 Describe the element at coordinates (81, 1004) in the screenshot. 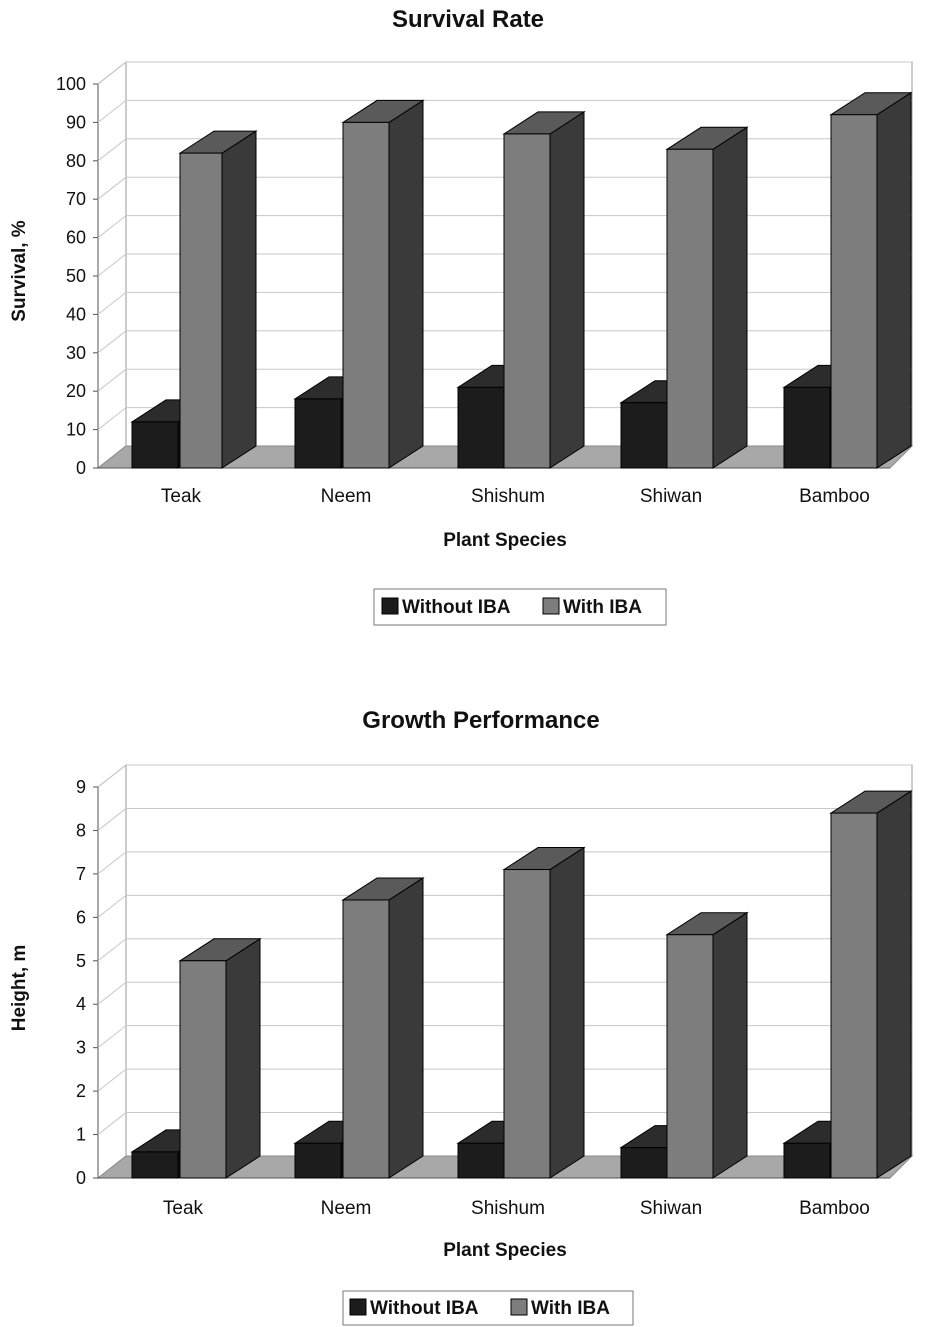

I see `y-tick-label: 4` at that location.